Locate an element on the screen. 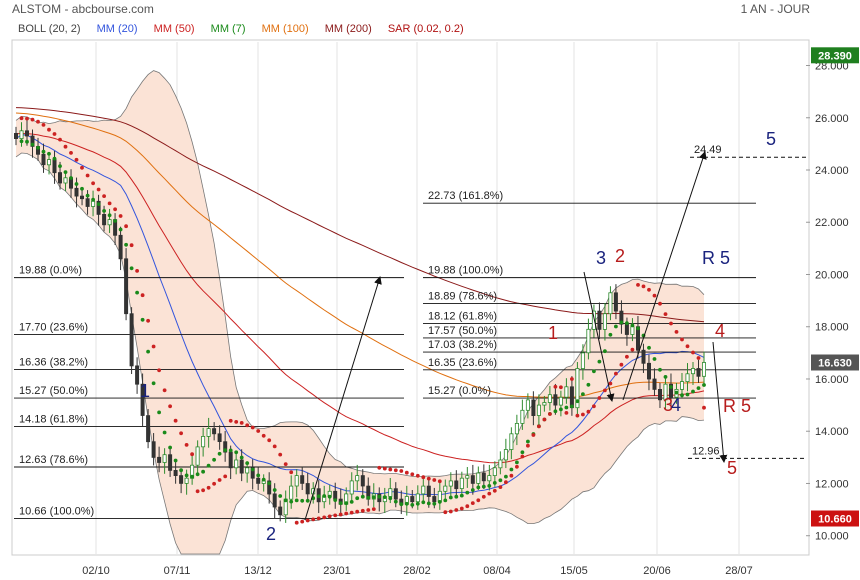  wave-label: R 5 is located at coordinates (737, 406).